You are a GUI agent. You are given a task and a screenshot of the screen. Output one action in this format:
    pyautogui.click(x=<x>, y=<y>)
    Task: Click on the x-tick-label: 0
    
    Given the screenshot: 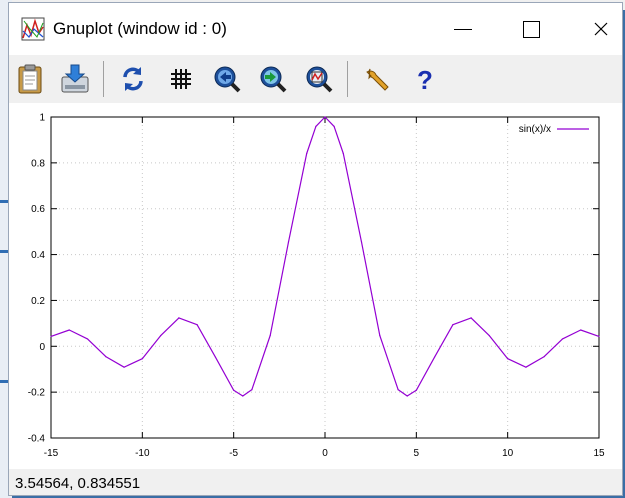 What is the action you would take?
    pyautogui.click(x=325, y=453)
    